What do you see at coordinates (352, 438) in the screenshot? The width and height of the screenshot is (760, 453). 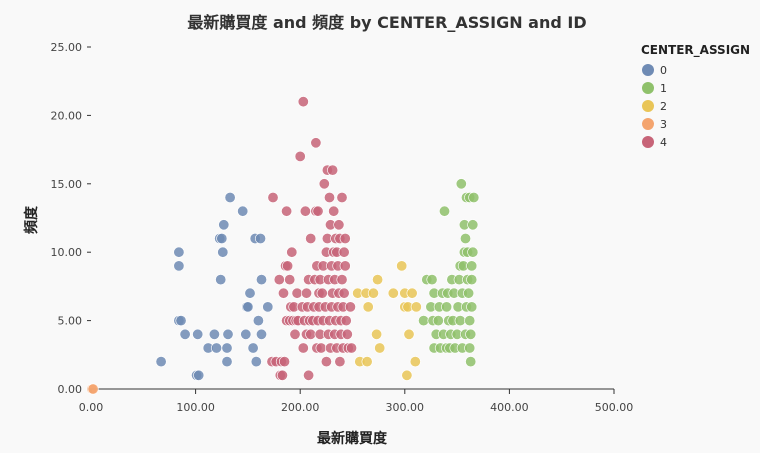 I see `x-axis-label: 最新購買度` at bounding box center [352, 438].